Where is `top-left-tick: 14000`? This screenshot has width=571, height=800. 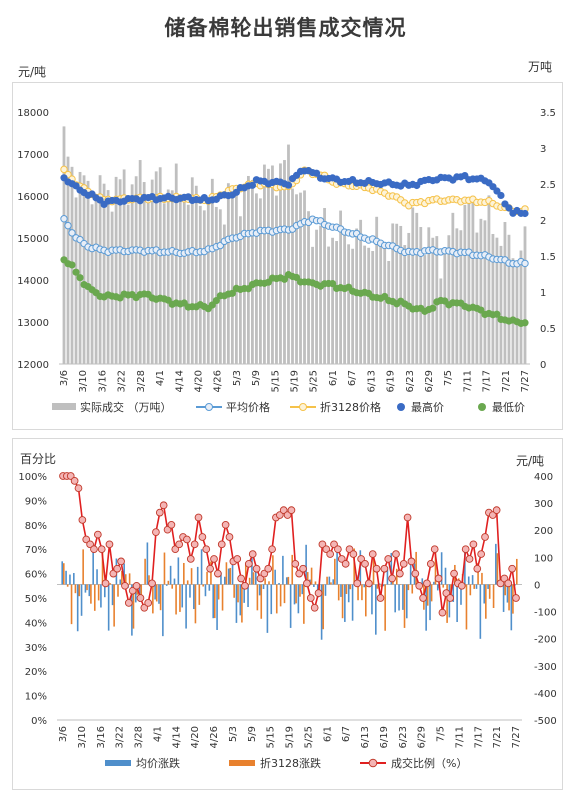 top-left-tick: 14000 is located at coordinates (33, 281).